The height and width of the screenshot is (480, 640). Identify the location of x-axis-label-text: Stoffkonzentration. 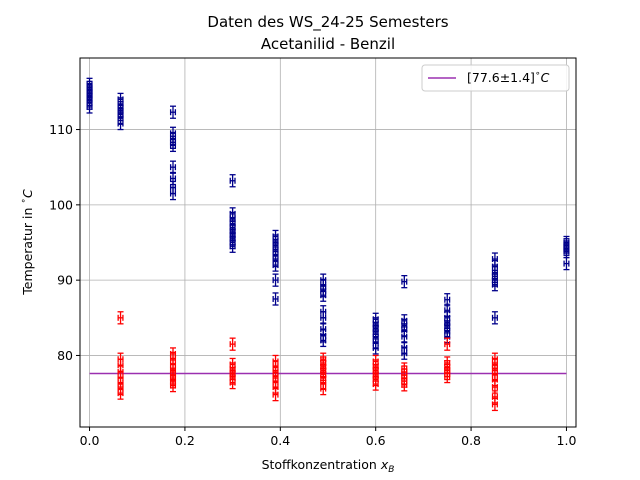
(321, 464).